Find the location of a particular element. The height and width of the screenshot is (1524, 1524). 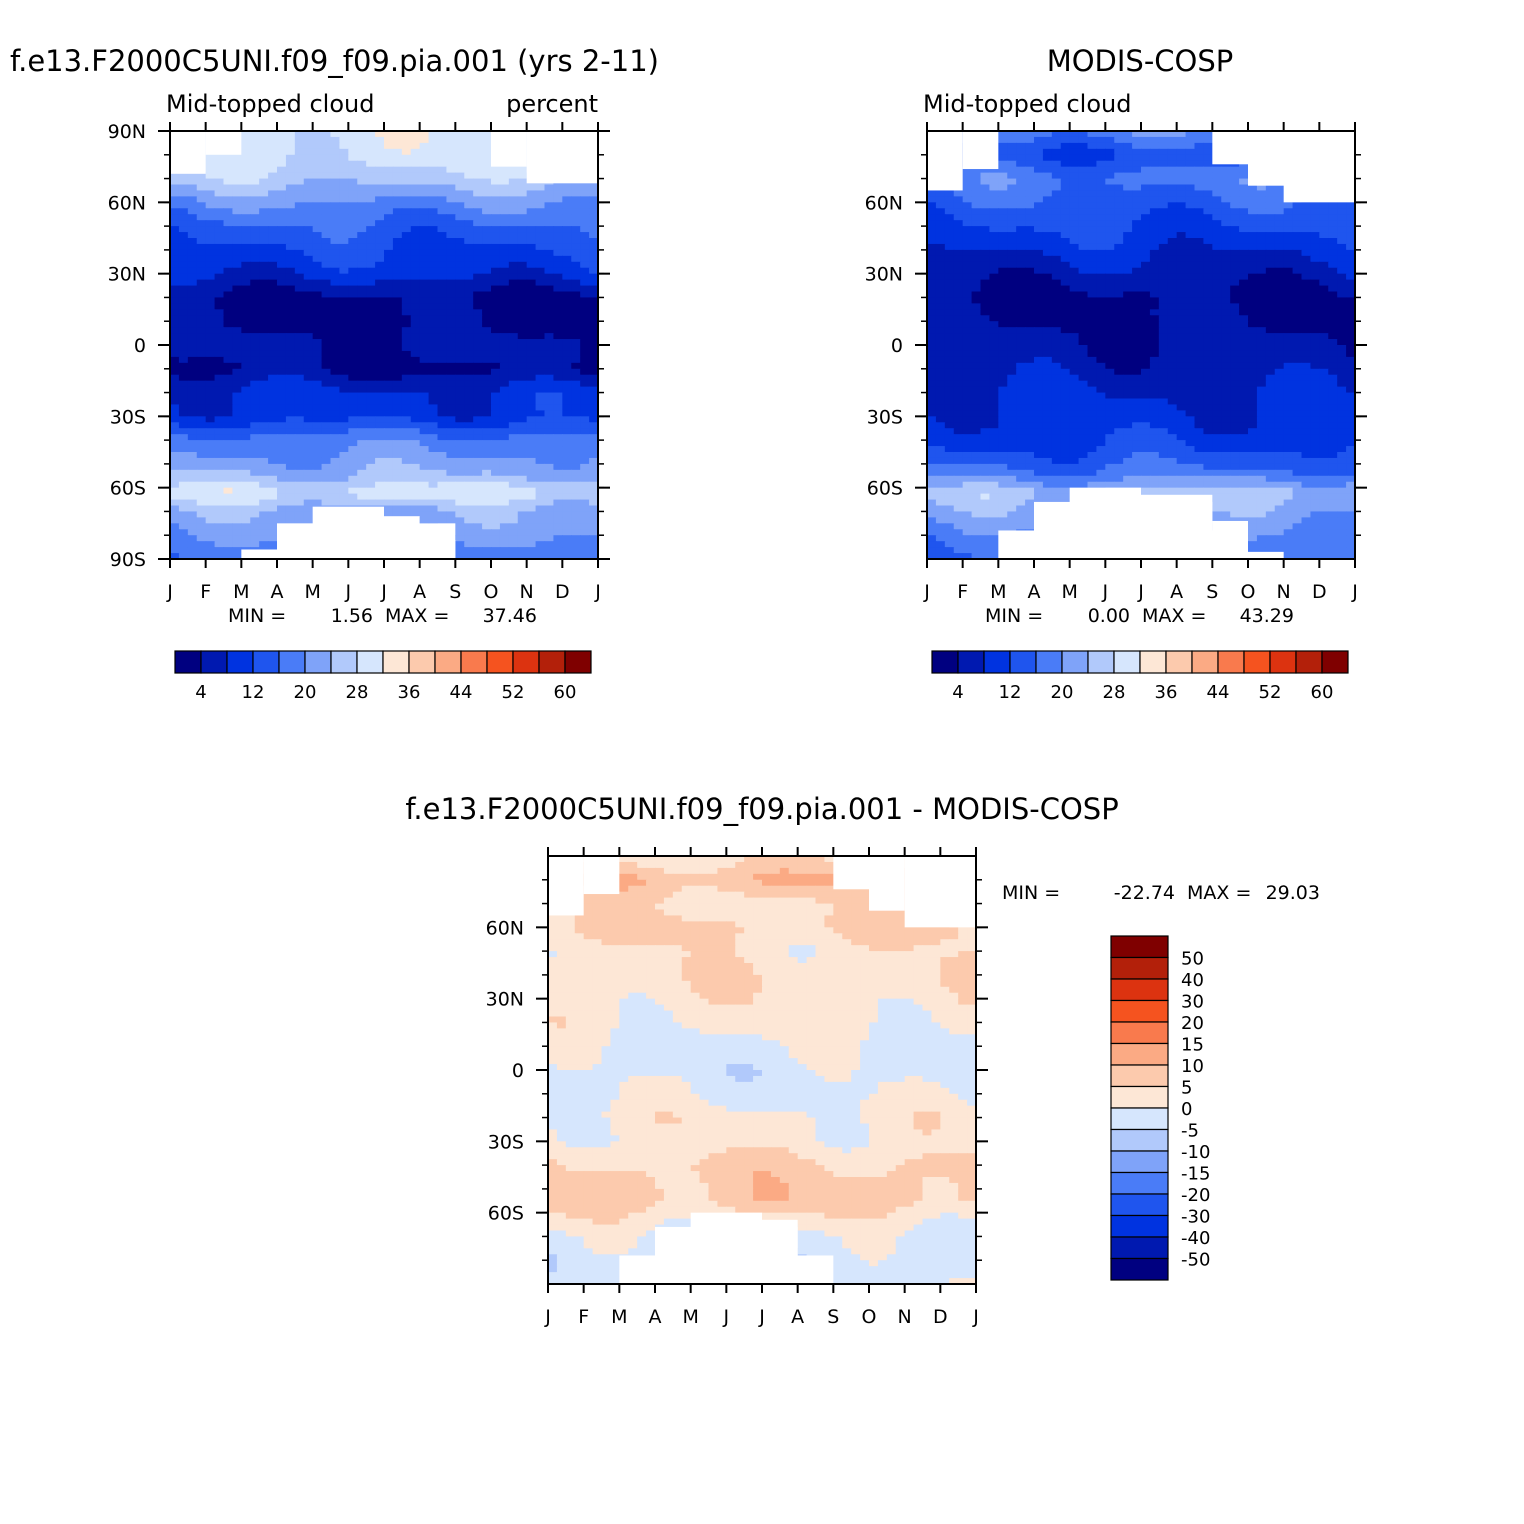

missing-data-region is located at coordinates (188, 152).